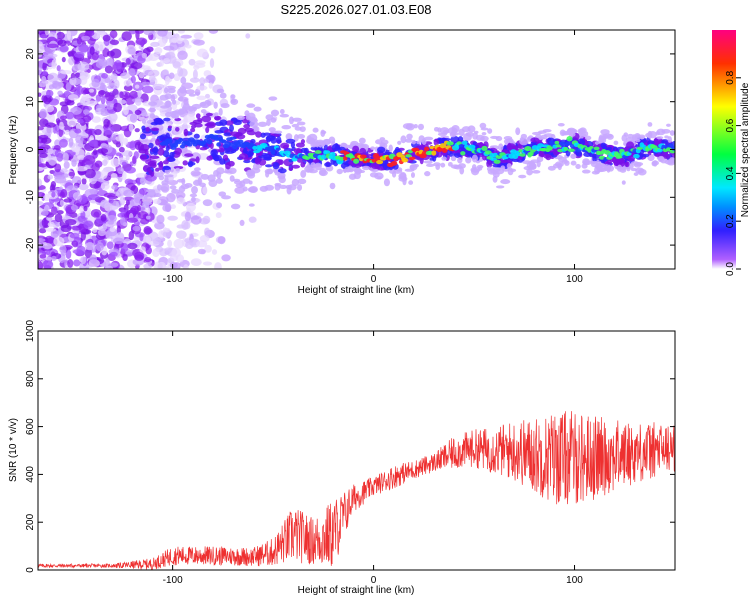 This screenshot has height=600, width=750. I want to click on snr-ytick-label: 600, so click(30, 426).